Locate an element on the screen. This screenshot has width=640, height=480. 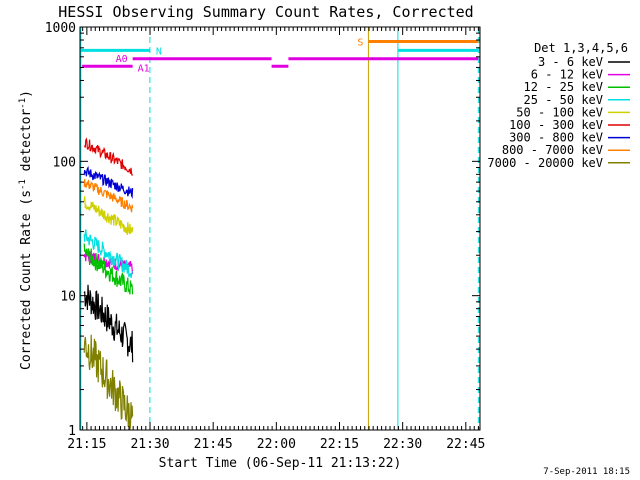
flag-label-a1: A1 is located at coordinates (144, 68).